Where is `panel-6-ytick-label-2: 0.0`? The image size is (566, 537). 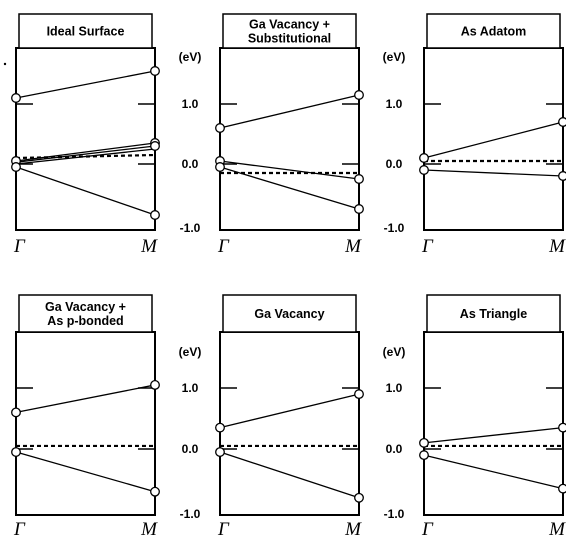
panel-6-ytick-label-2: 0.0 is located at coordinates (394, 449).